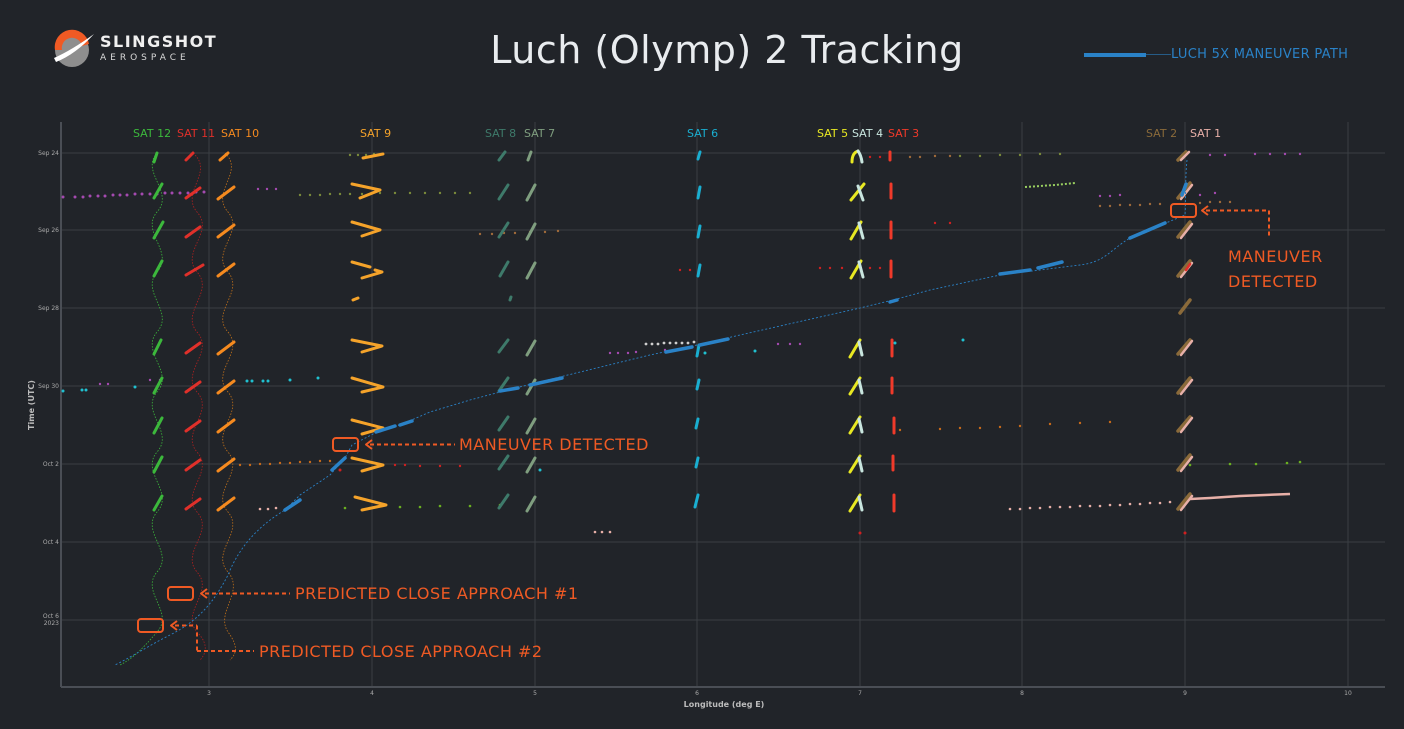 The width and height of the screenshot is (1404, 729). What do you see at coordinates (1022, 693) in the screenshot?
I see `x-tick: 8` at bounding box center [1022, 693].